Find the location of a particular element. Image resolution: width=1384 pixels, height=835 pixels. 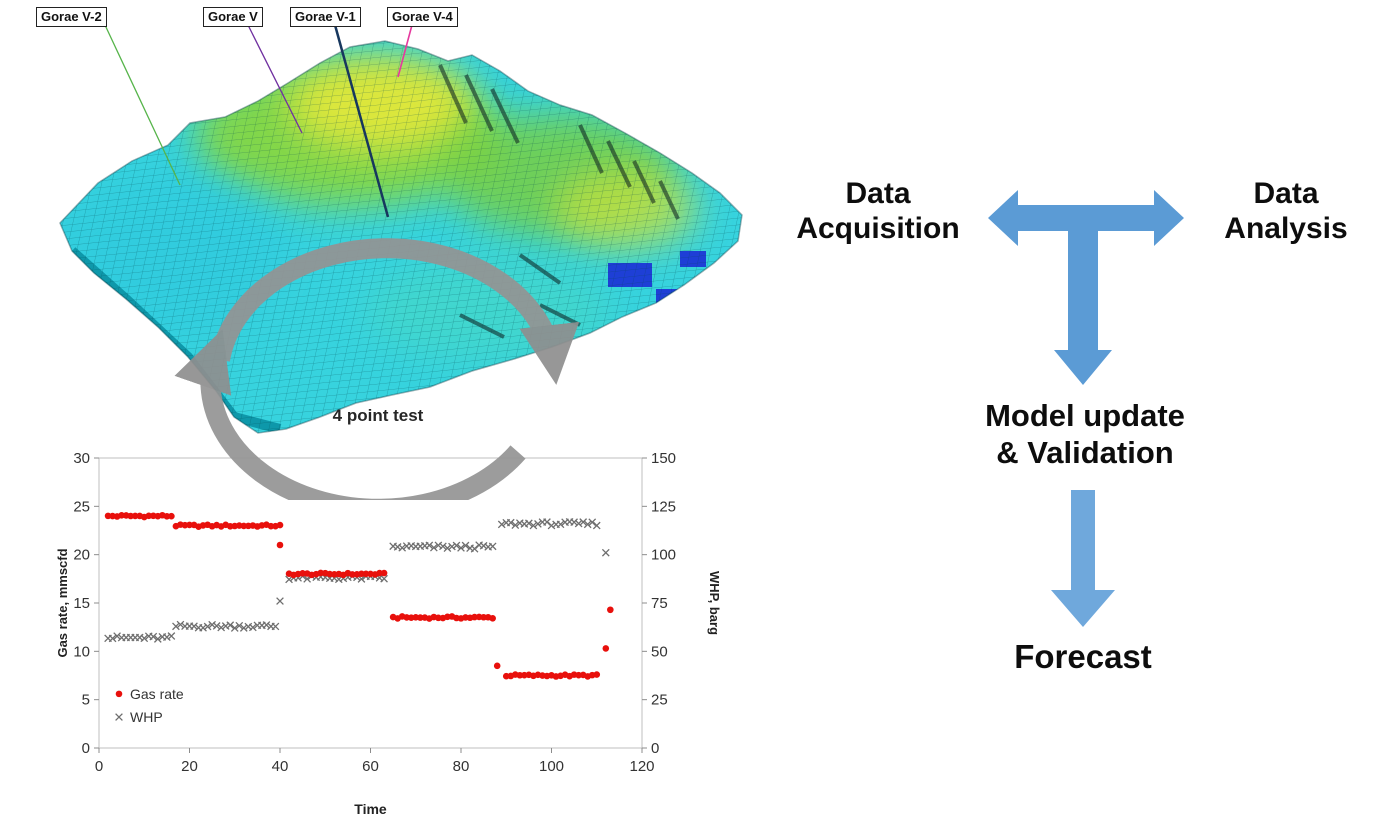

svg-text: 40 is located at coordinates (280, 766).